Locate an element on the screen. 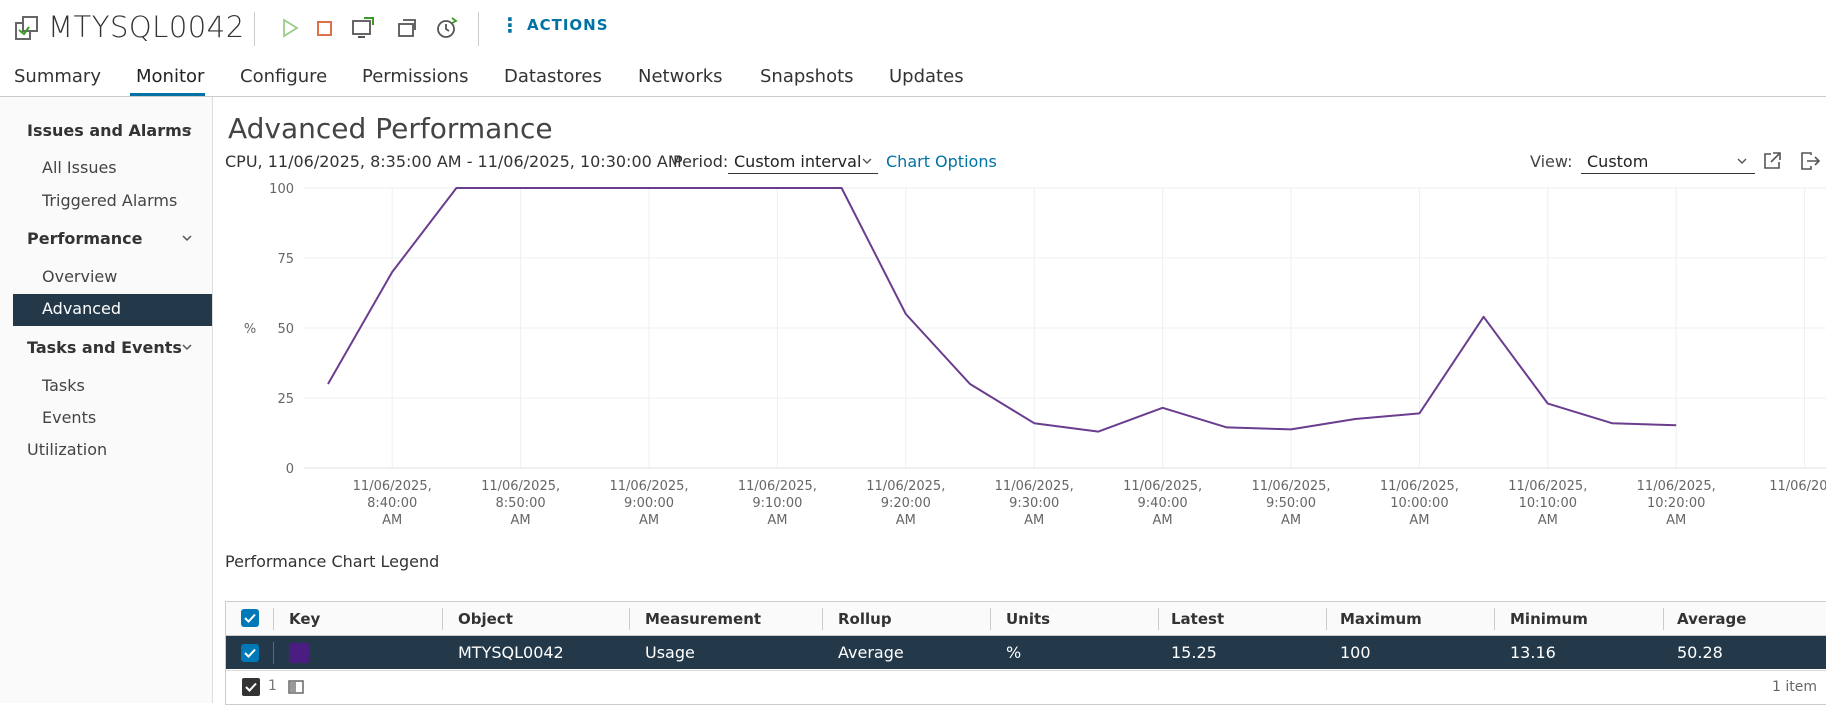 The width and height of the screenshot is (1826, 705). sidebar-item-utilization: Utilization is located at coordinates (67, 449).